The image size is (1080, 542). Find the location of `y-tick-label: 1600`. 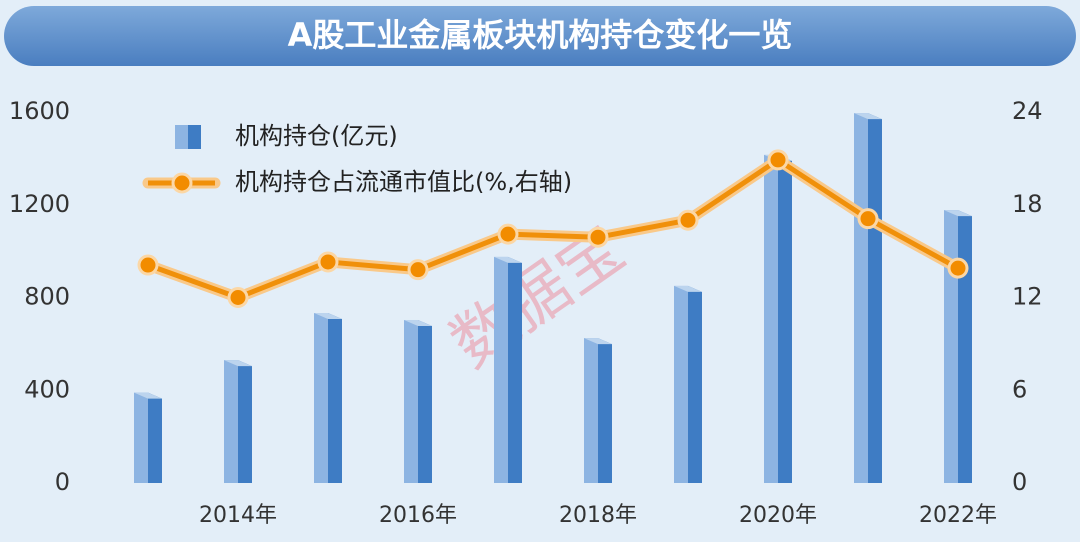

y-tick-label: 1600 is located at coordinates (39, 111).